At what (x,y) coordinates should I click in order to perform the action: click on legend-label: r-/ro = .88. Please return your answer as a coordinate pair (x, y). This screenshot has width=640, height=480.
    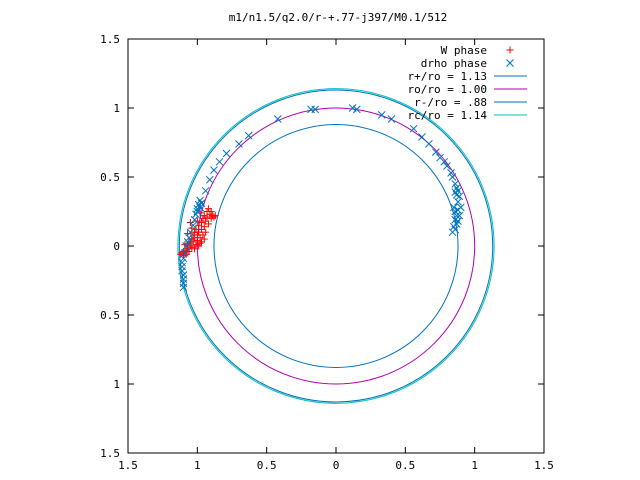
    Looking at the image, I should click on (450, 102).